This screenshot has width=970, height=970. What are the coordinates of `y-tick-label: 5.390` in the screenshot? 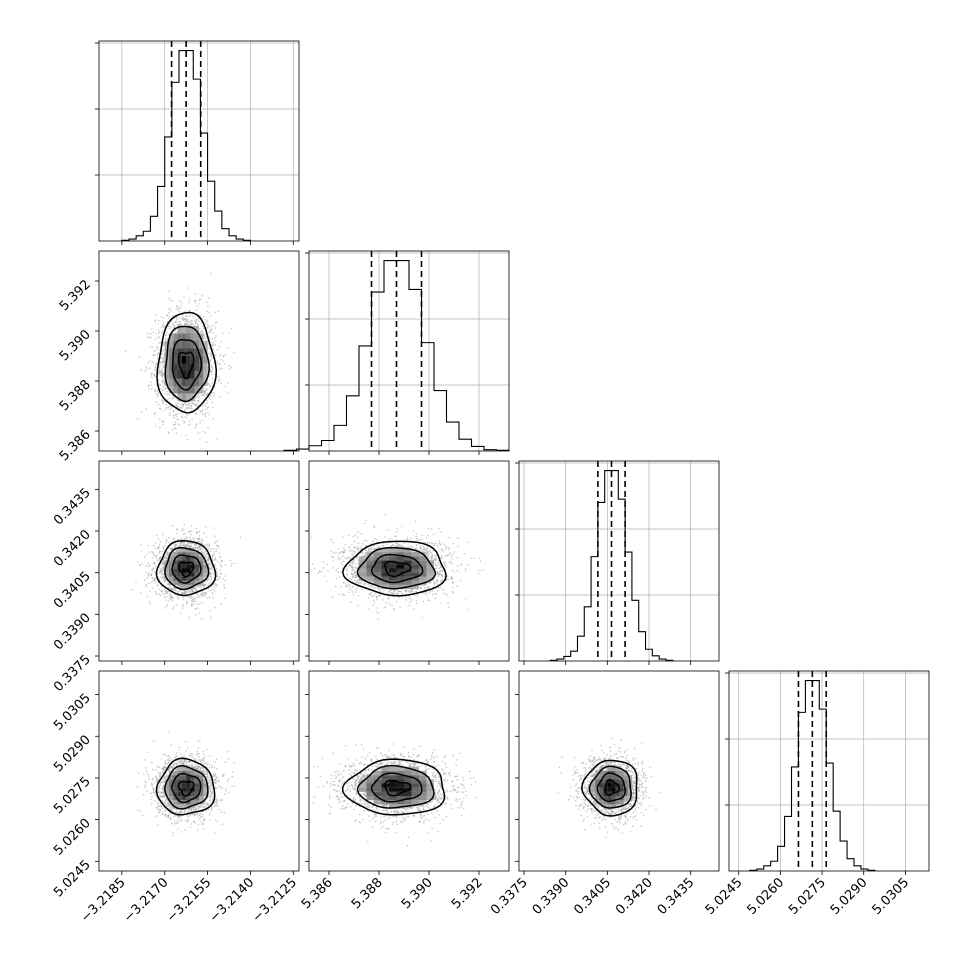 It's located at (75, 345).